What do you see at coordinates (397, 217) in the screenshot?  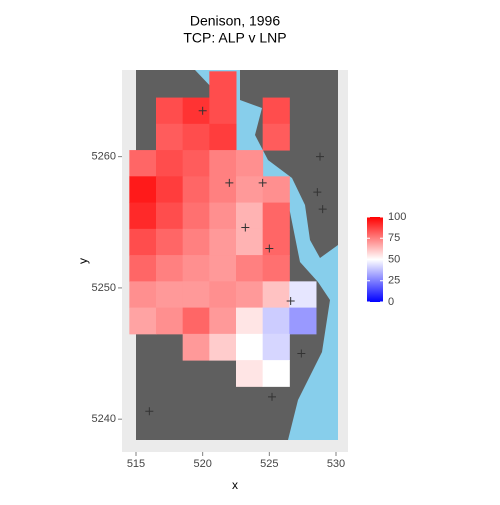 I see `legend-tick-label: 100` at bounding box center [397, 217].